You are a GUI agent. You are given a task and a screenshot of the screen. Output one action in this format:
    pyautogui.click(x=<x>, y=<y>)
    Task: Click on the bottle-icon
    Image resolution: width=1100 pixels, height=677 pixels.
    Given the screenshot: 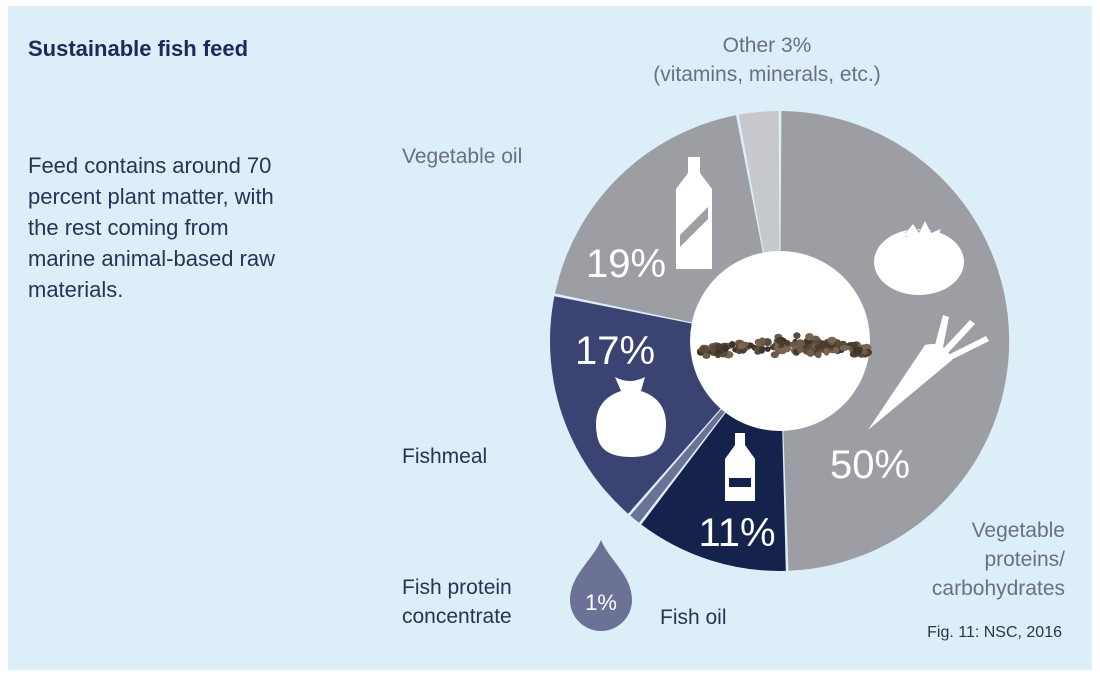 What is the action you would take?
    pyautogui.click(x=740, y=467)
    